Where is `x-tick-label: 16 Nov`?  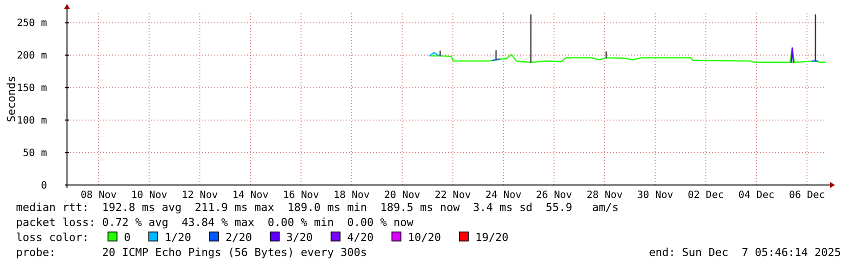 x-tick-label: 16 Nov is located at coordinates (301, 195).